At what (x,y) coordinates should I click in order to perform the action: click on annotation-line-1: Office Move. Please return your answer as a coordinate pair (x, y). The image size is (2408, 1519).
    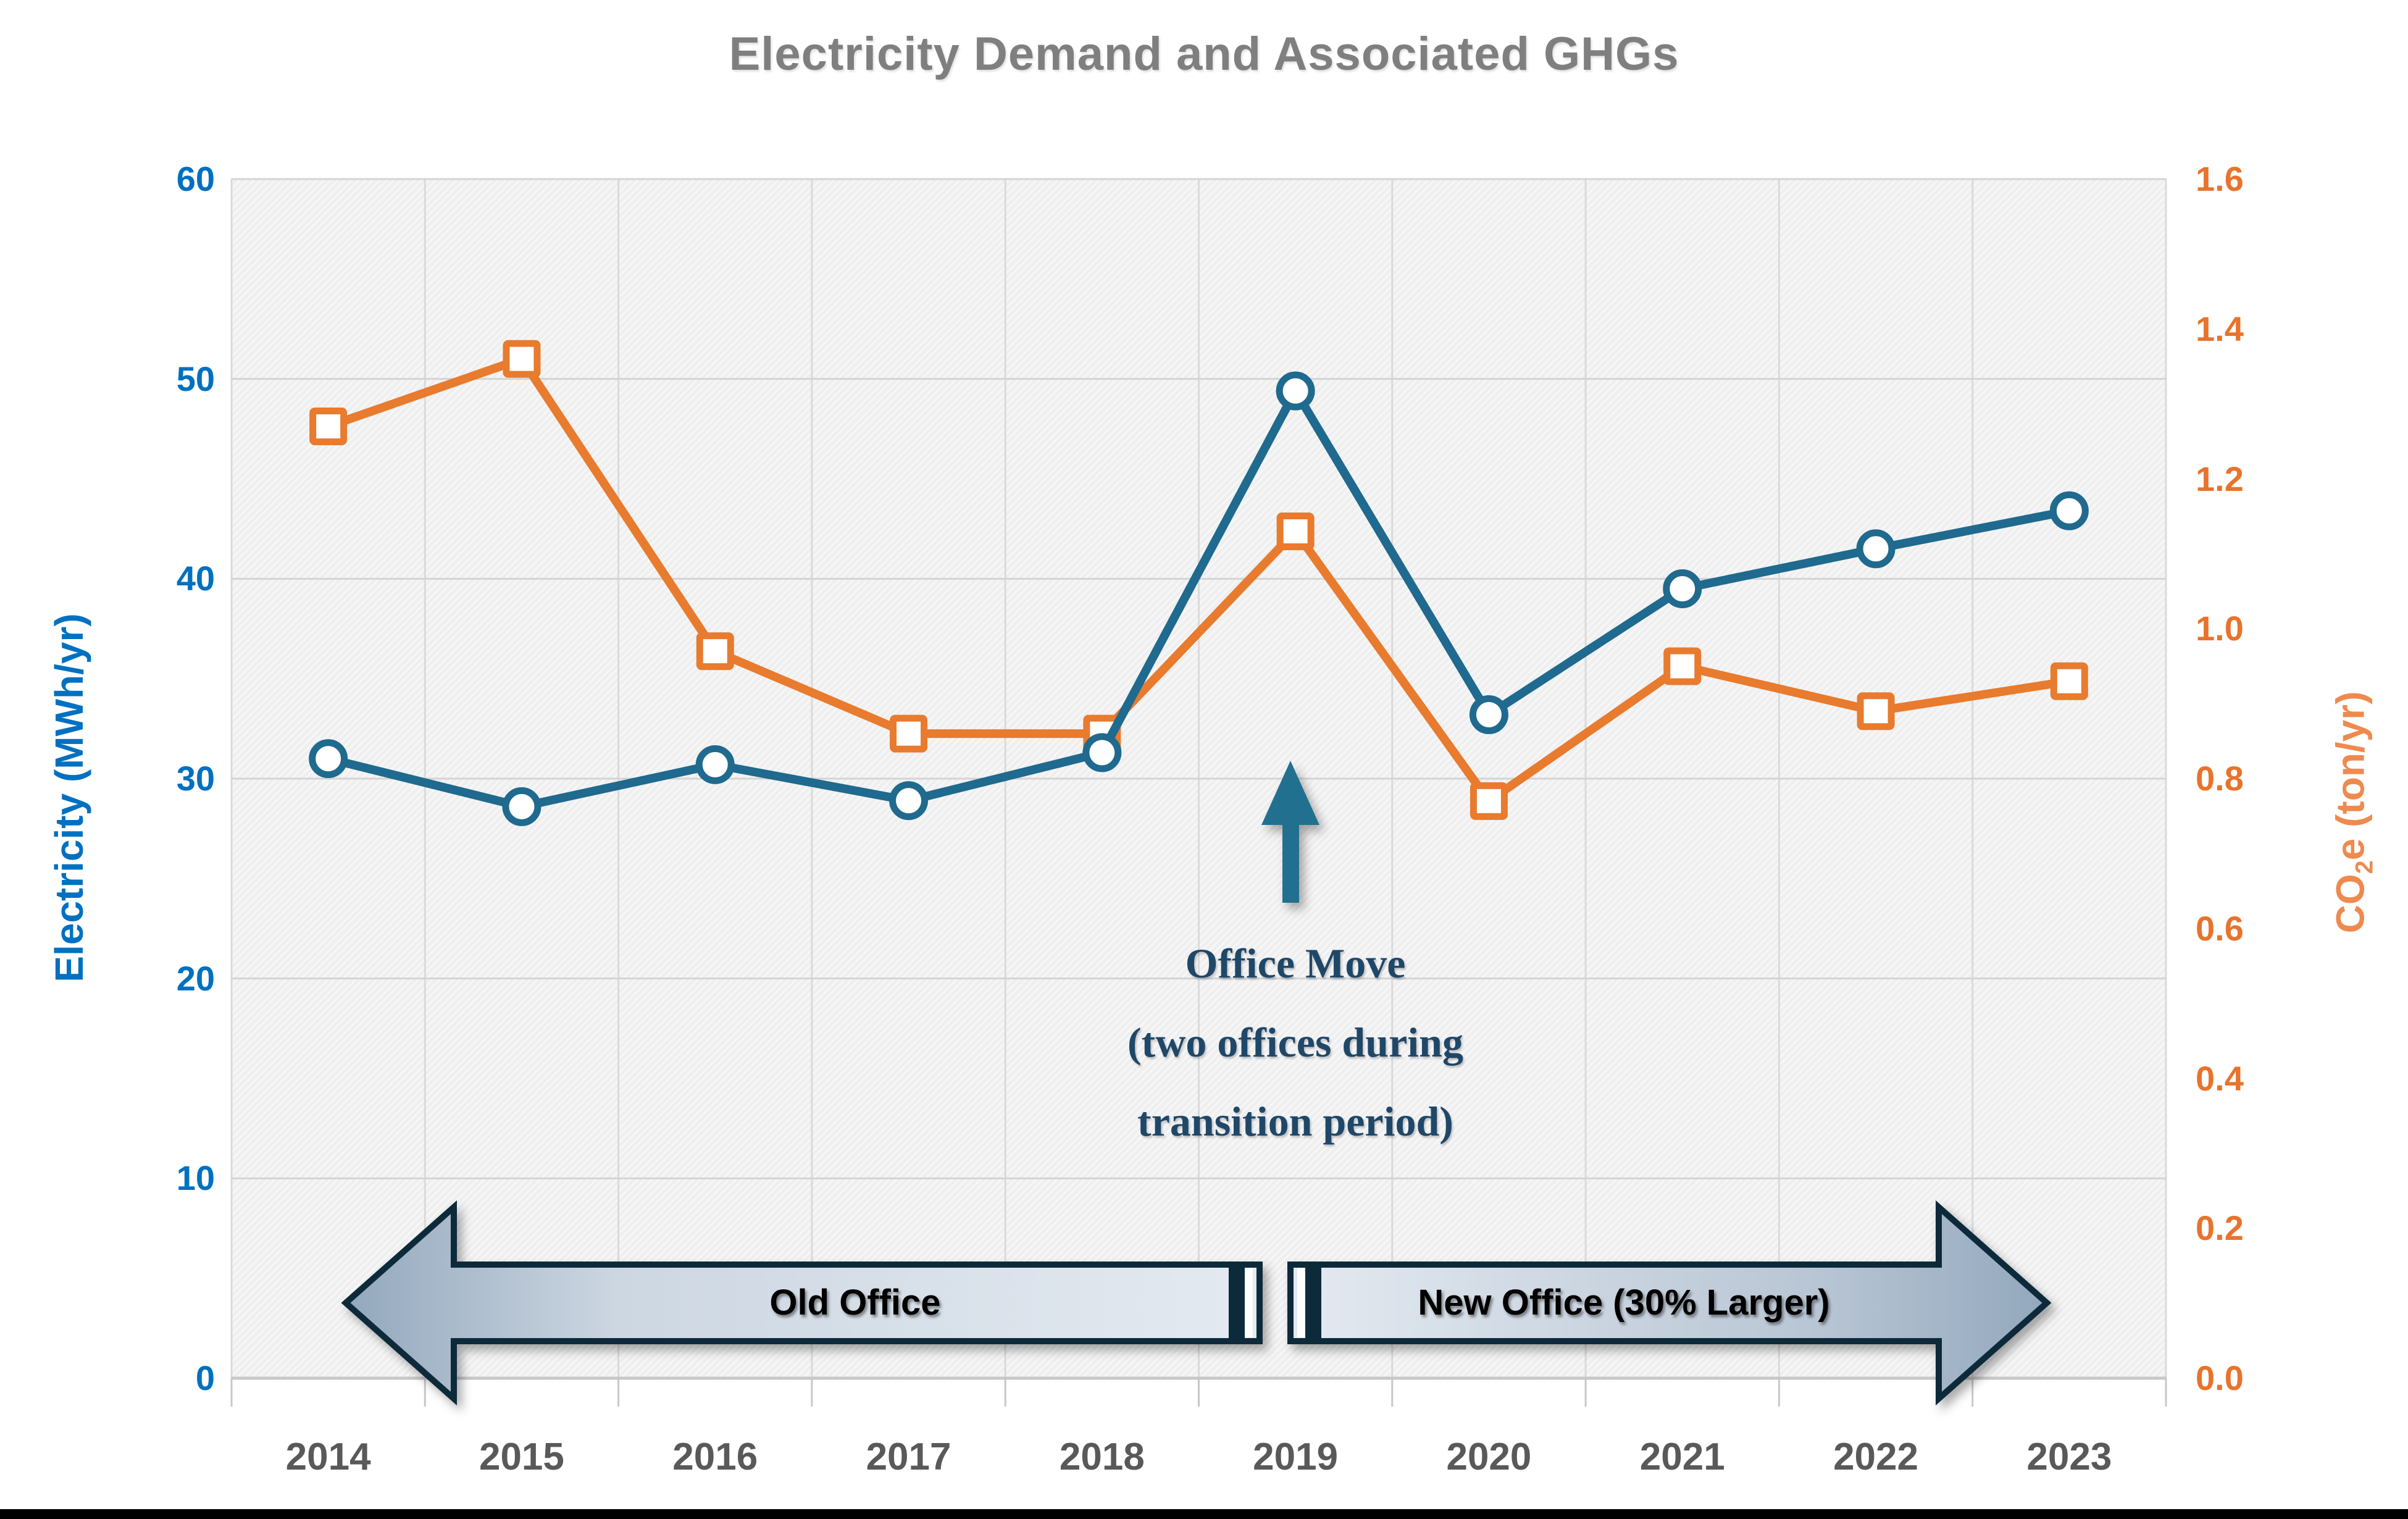
    Looking at the image, I should click on (1295, 963).